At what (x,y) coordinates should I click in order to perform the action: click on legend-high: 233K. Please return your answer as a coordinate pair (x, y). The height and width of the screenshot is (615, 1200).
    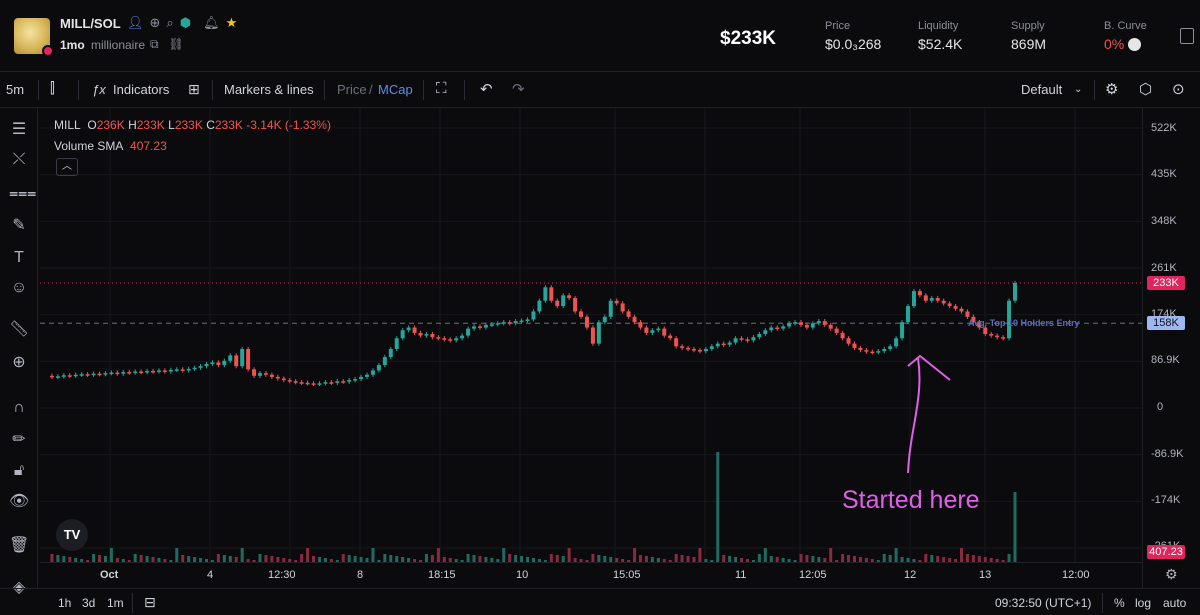
    Looking at the image, I should click on (150, 125).